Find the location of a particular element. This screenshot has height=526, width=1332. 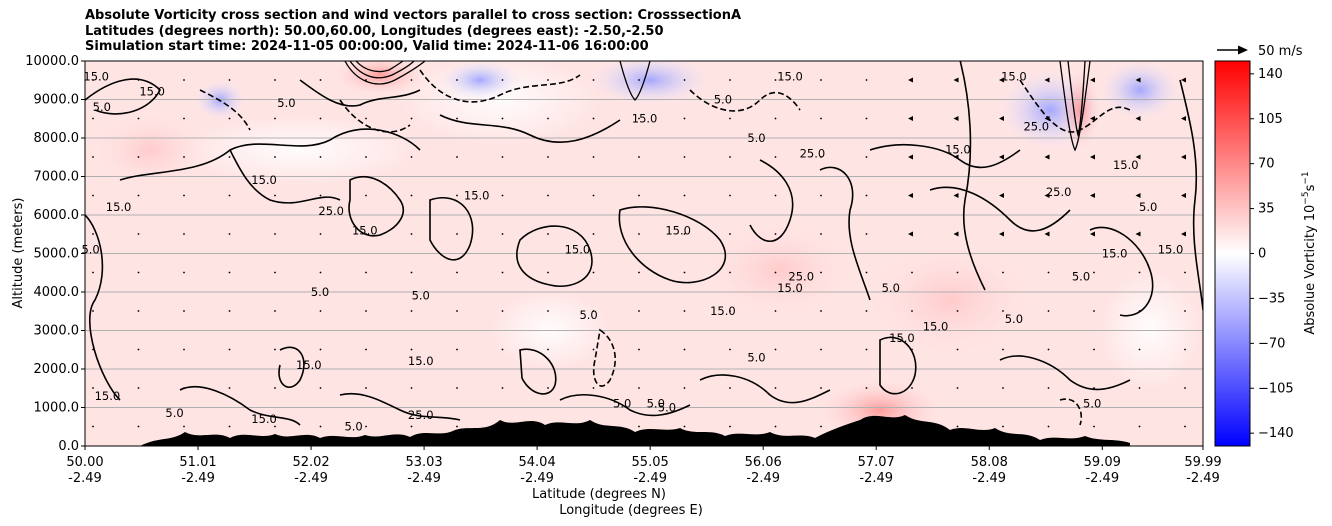

x-tick-label-lat: 53.03 is located at coordinates (423, 462).